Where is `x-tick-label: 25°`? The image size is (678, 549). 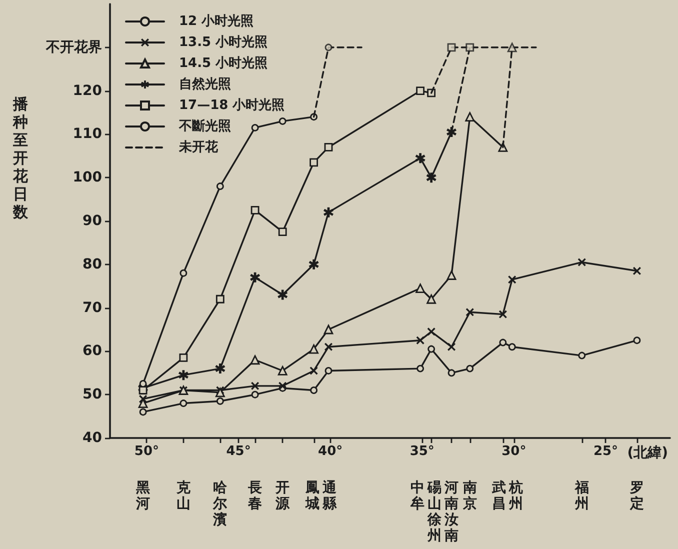
x-tick-label: 25° is located at coordinates (605, 451).